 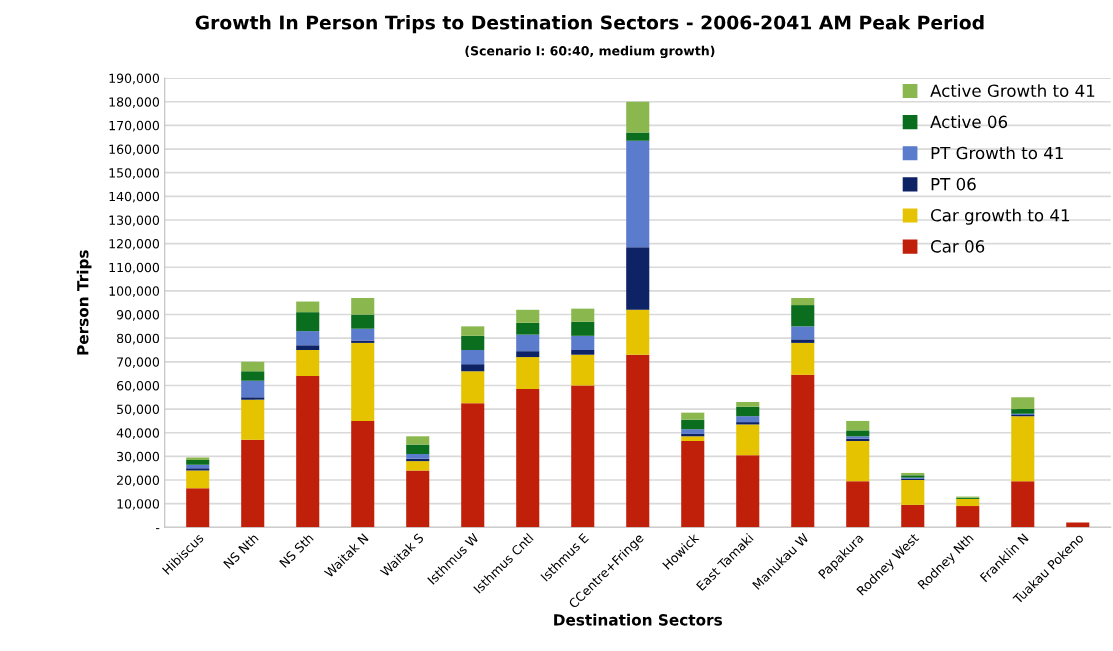 What do you see at coordinates (138, 410) in the screenshot?
I see `y-tick-label: 50,000` at bounding box center [138, 410].